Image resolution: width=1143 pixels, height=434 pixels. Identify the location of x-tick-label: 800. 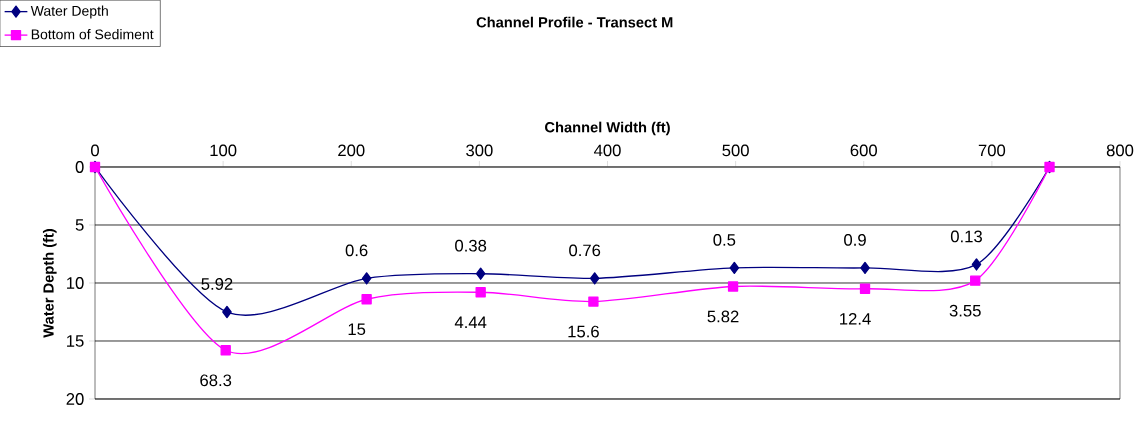
(1120, 150).